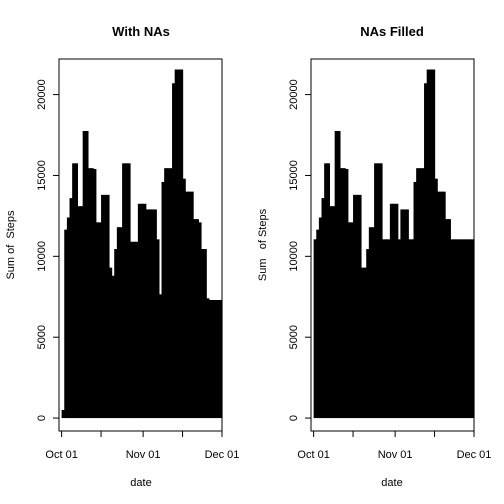 The height and width of the screenshot is (504, 504). I want to click on y-tick-label: 20000, so click(294, 94).